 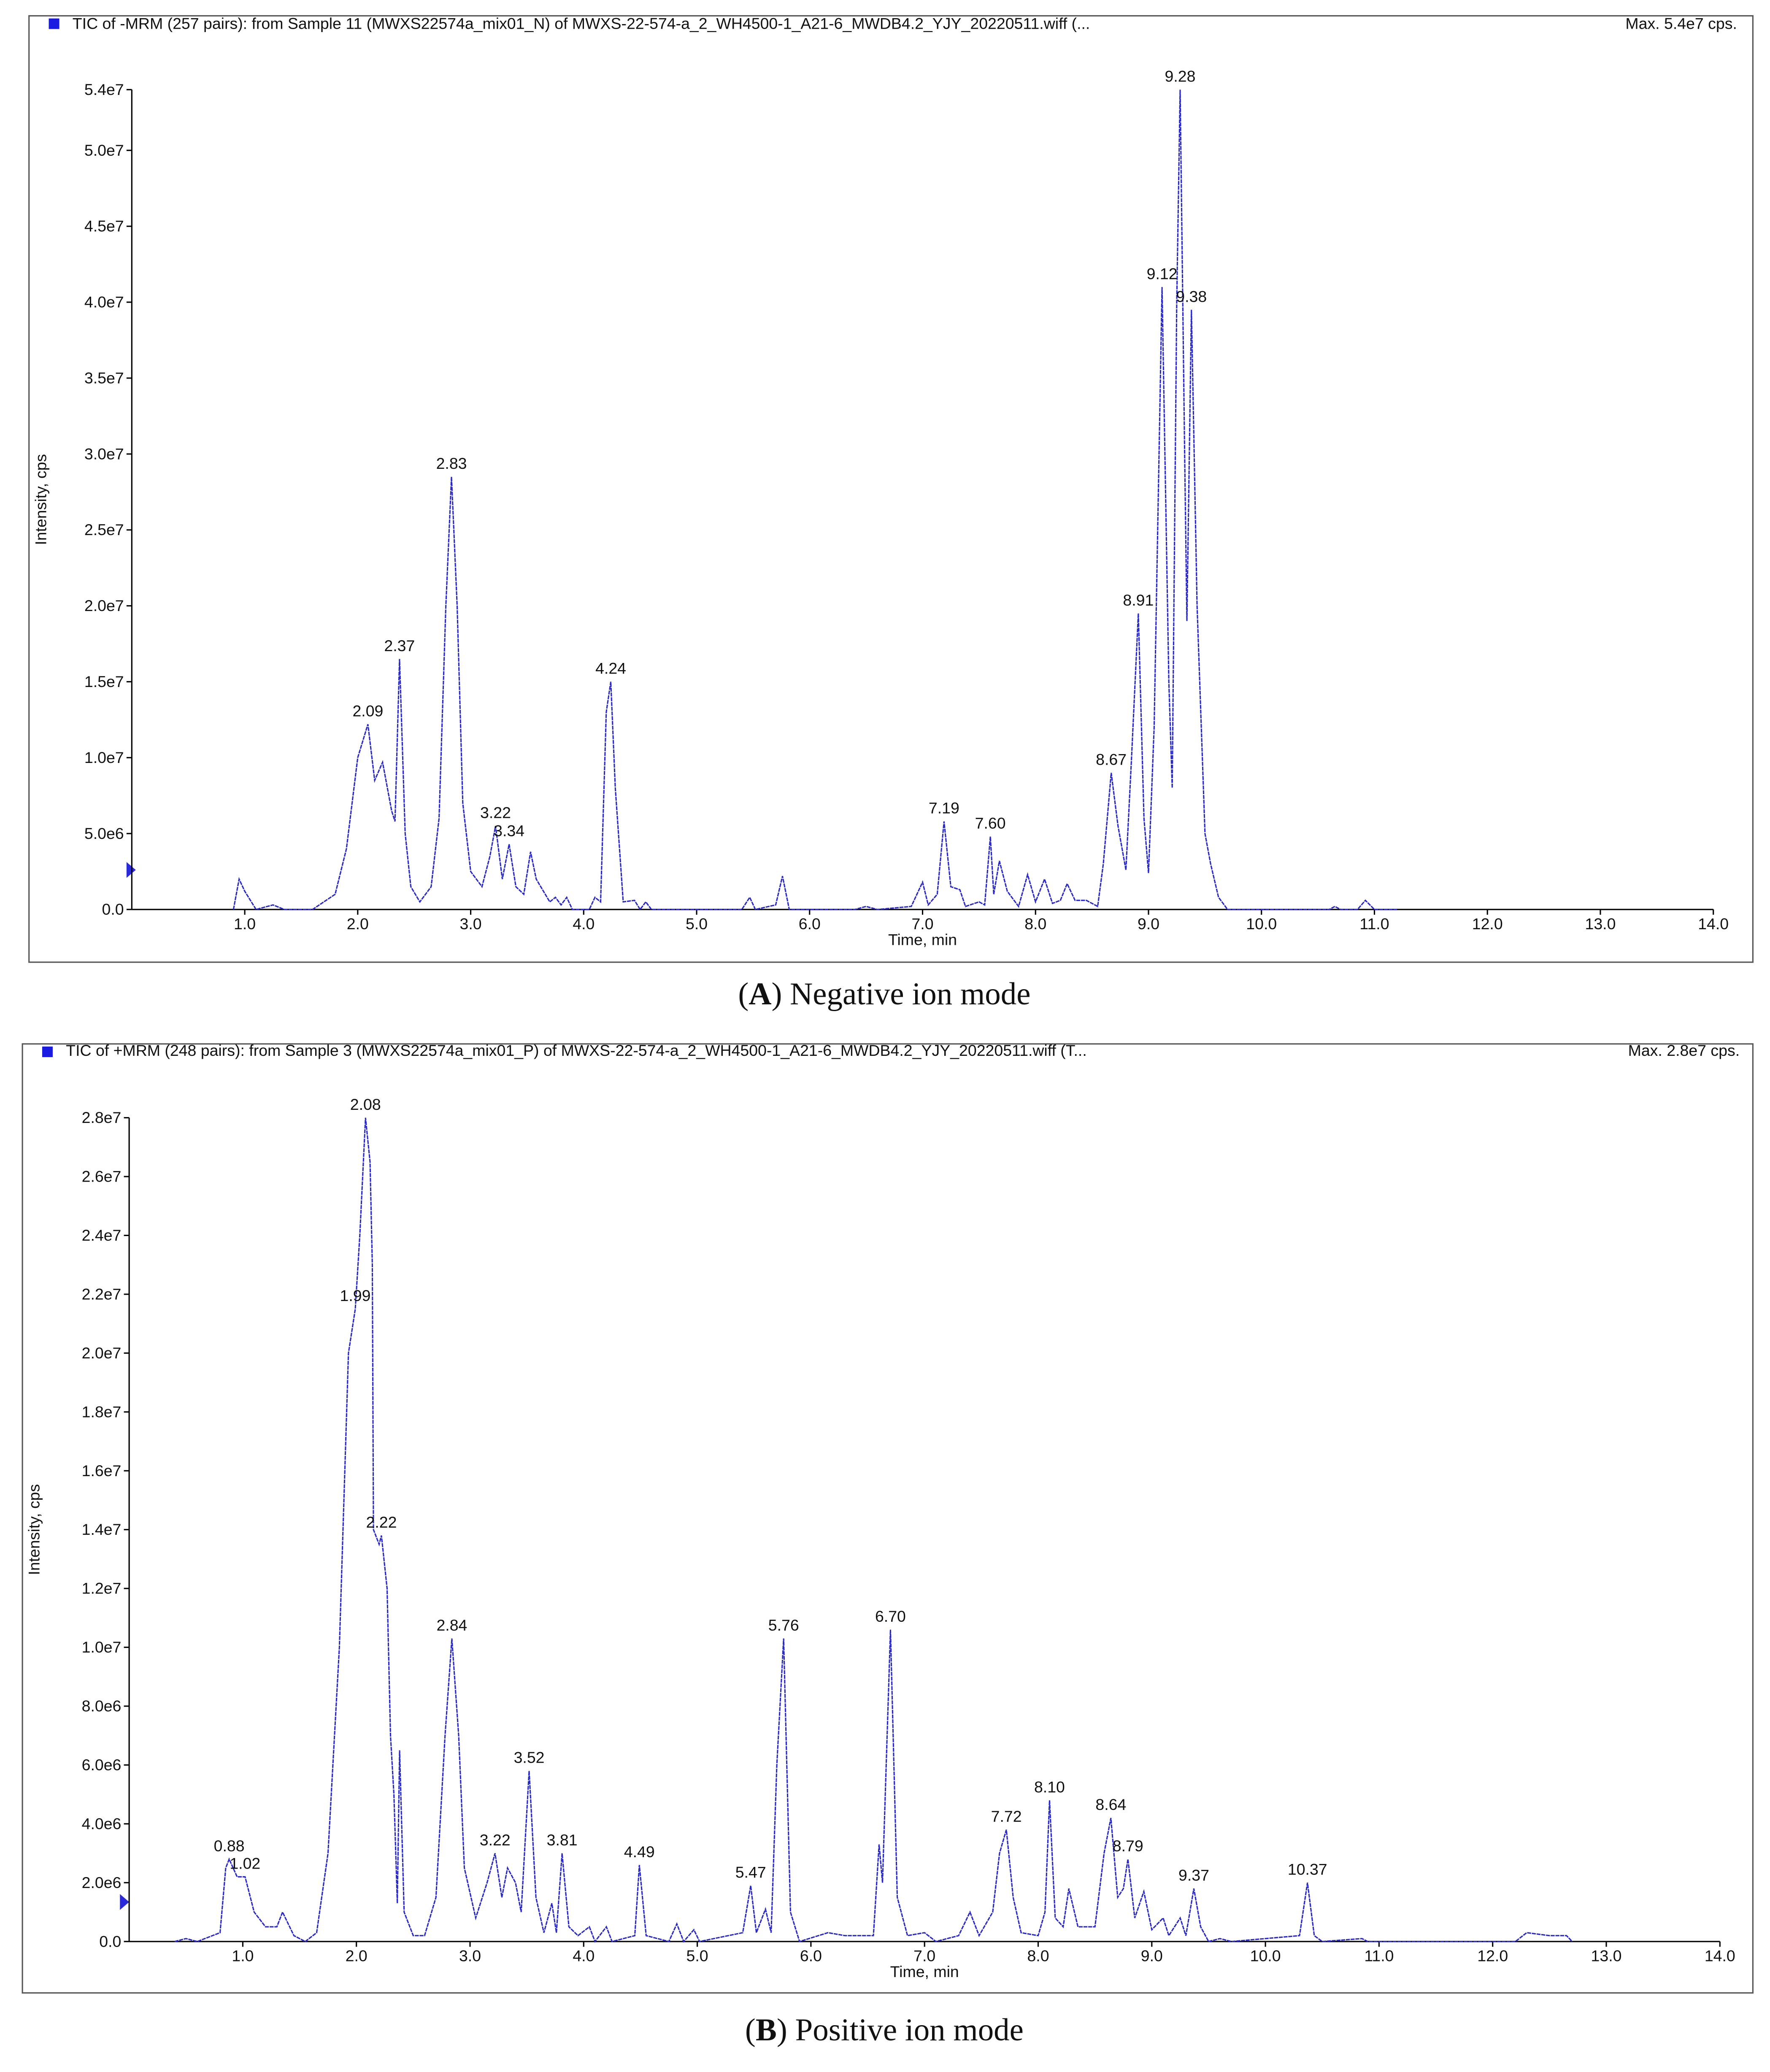 I want to click on x-tick-label: 4.0, so click(x=584, y=924).